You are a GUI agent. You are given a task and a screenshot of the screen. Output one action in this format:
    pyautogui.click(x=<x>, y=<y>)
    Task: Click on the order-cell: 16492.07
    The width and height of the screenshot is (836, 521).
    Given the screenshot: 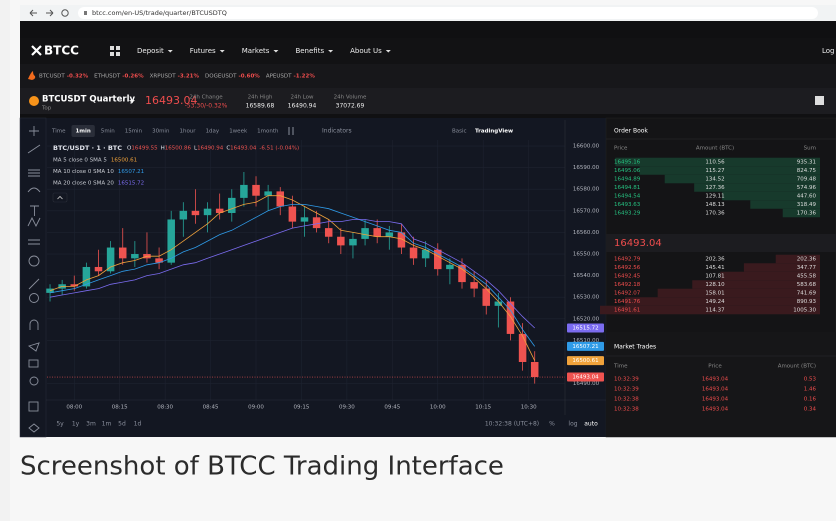 What is the action you would take?
    pyautogui.click(x=627, y=294)
    